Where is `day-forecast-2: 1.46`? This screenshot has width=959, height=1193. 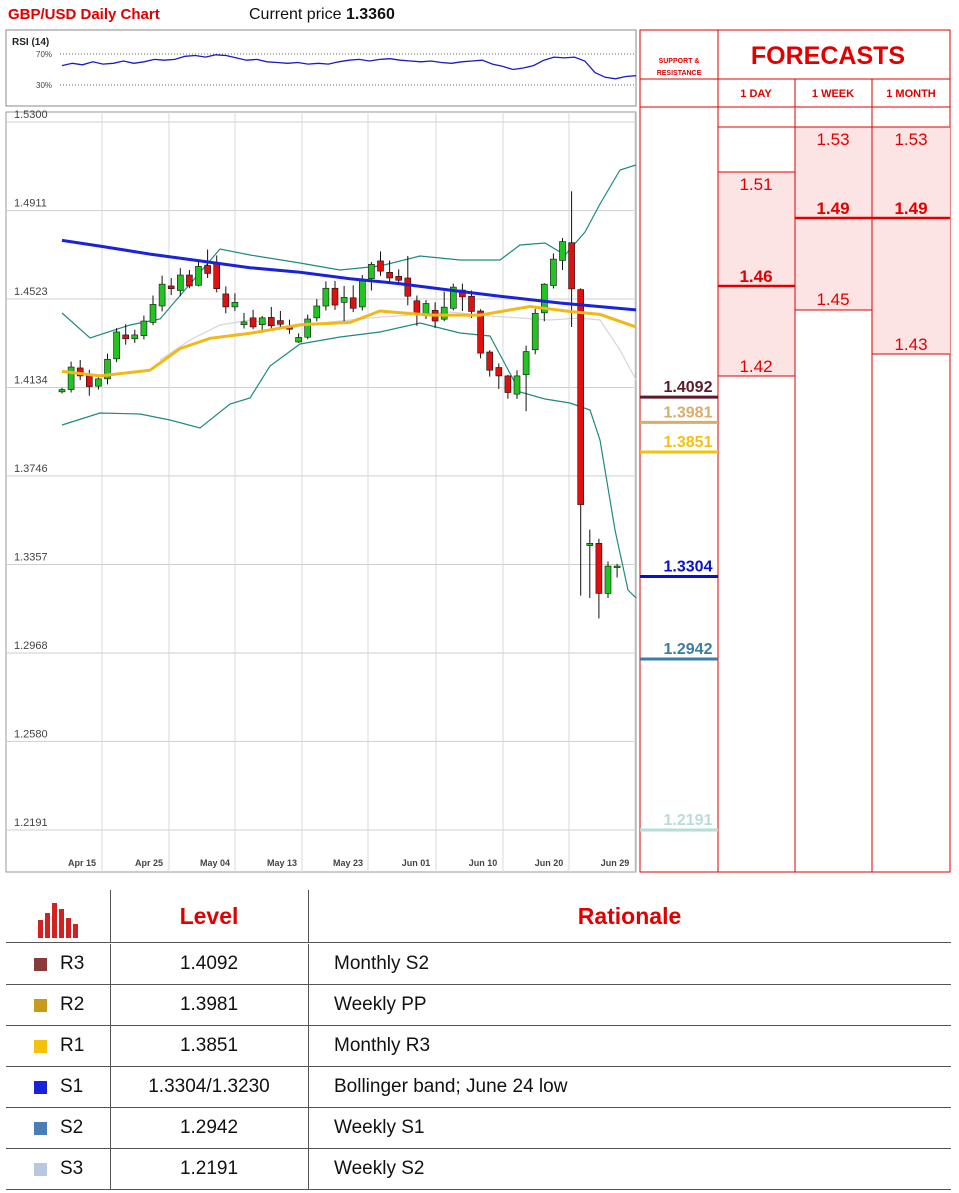 day-forecast-2: 1.46 is located at coordinates (755, 276).